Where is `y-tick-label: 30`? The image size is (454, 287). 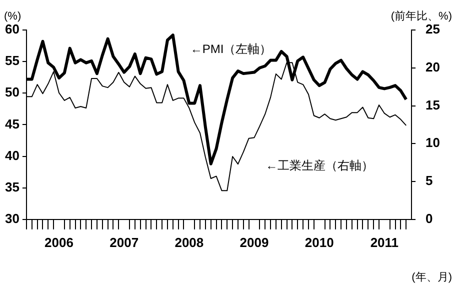 y-tick-label: 30 is located at coordinates (12, 218).